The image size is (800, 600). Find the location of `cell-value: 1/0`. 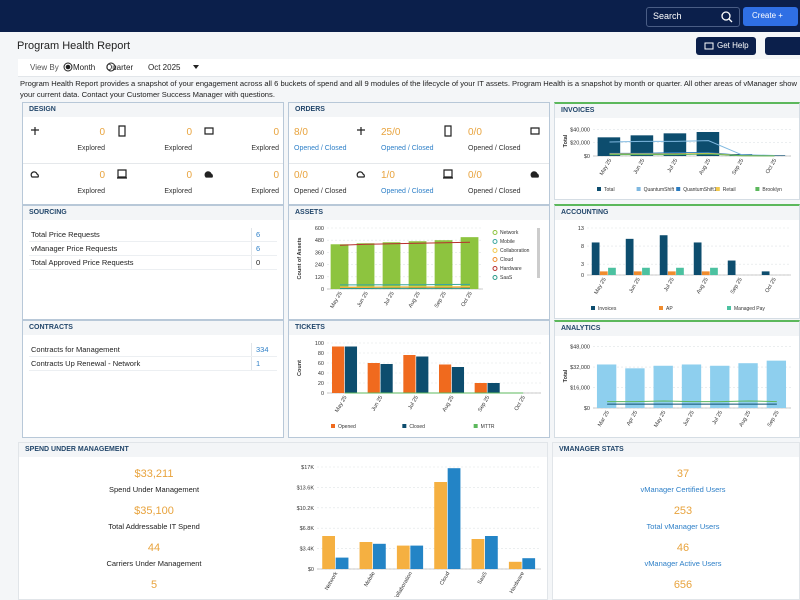

cell-value: 1/0 is located at coordinates (388, 175).